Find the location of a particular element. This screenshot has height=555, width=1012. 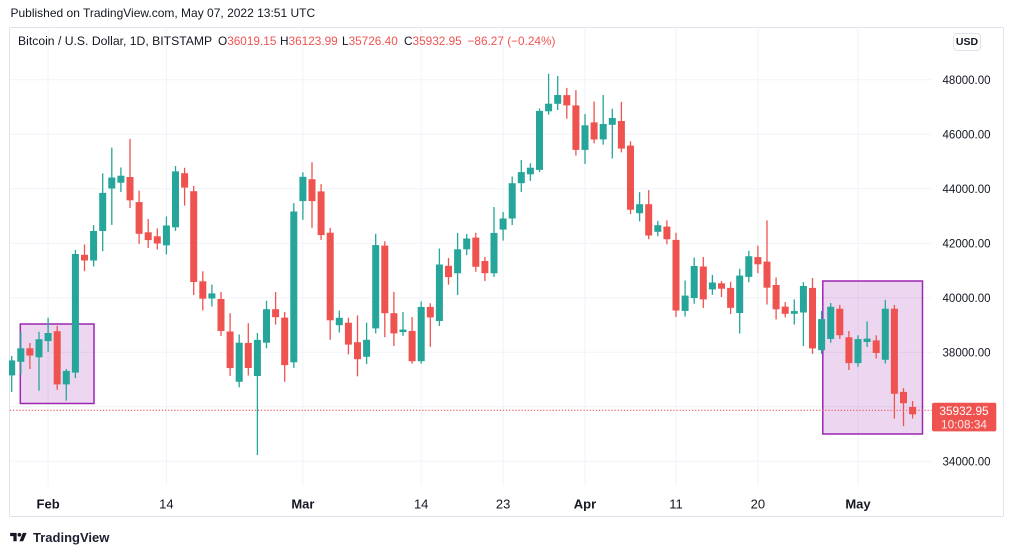

svg-text: May is located at coordinates (858, 504).